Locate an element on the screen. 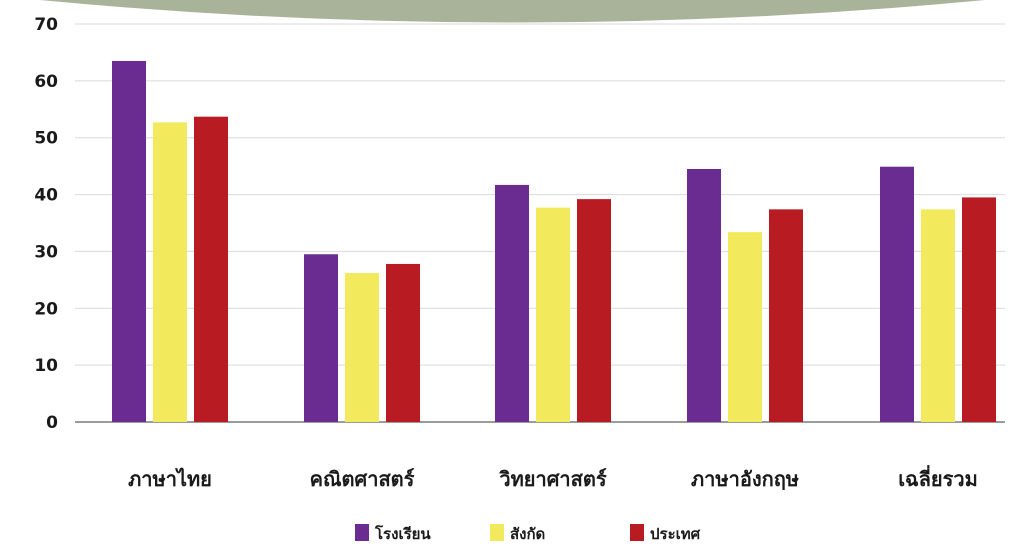 This screenshot has height=548, width=1025. y-tick-label: 50 is located at coordinates (46, 139).